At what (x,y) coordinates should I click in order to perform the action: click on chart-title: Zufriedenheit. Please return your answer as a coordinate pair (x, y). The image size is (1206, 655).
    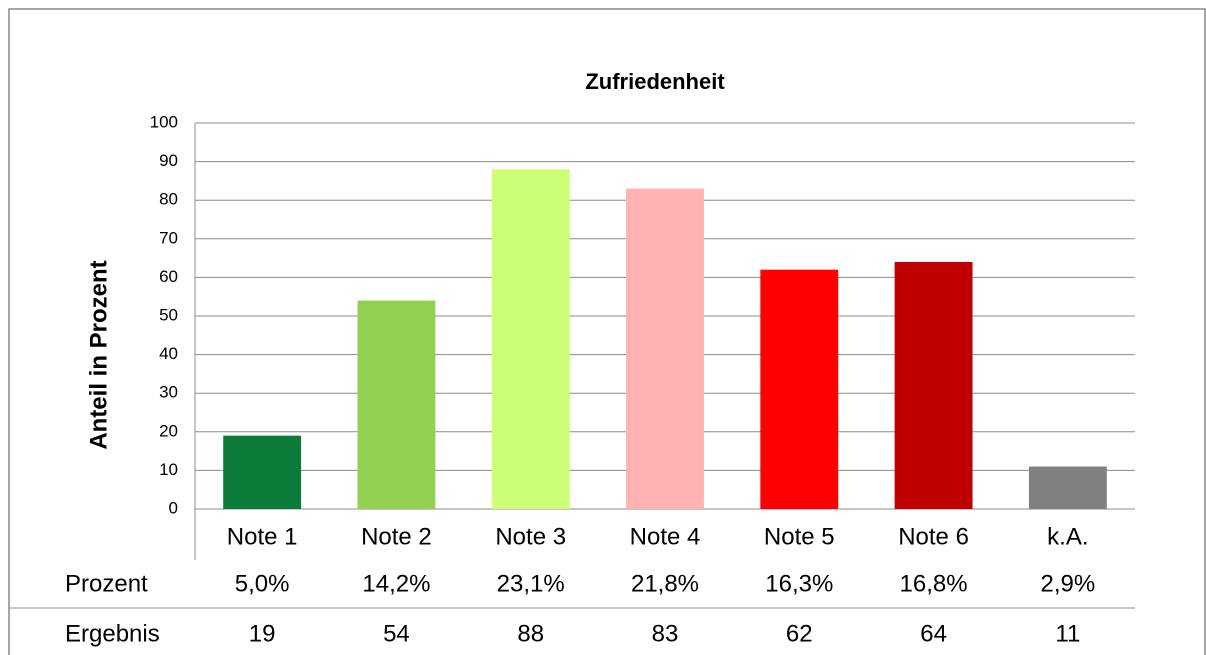
    Looking at the image, I should click on (655, 81).